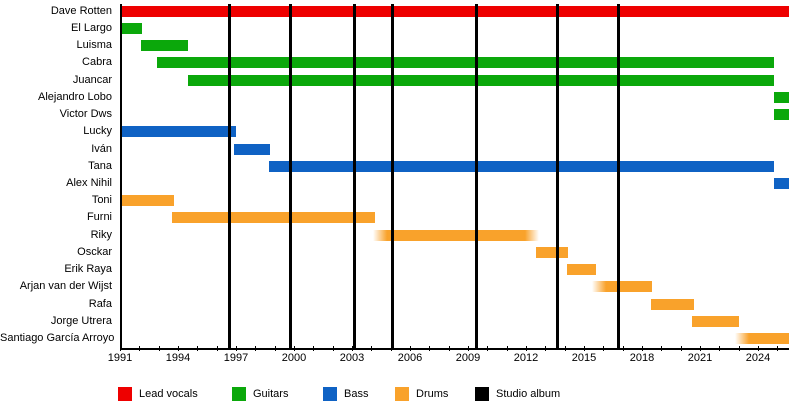  I want to click on axis-year-label: 2018, so click(642, 358).